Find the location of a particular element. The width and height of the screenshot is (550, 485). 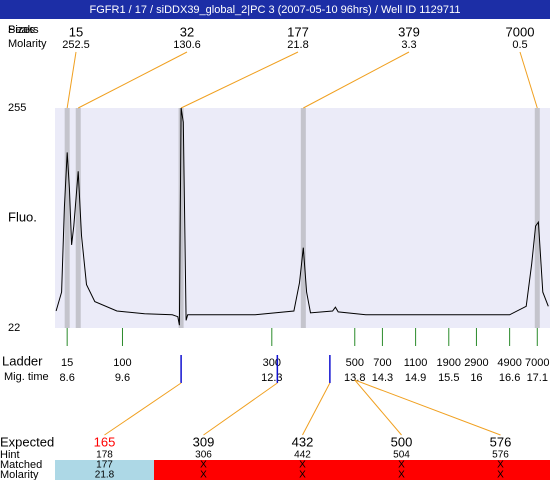

ladder-time: 16.6 is located at coordinates (509, 378).